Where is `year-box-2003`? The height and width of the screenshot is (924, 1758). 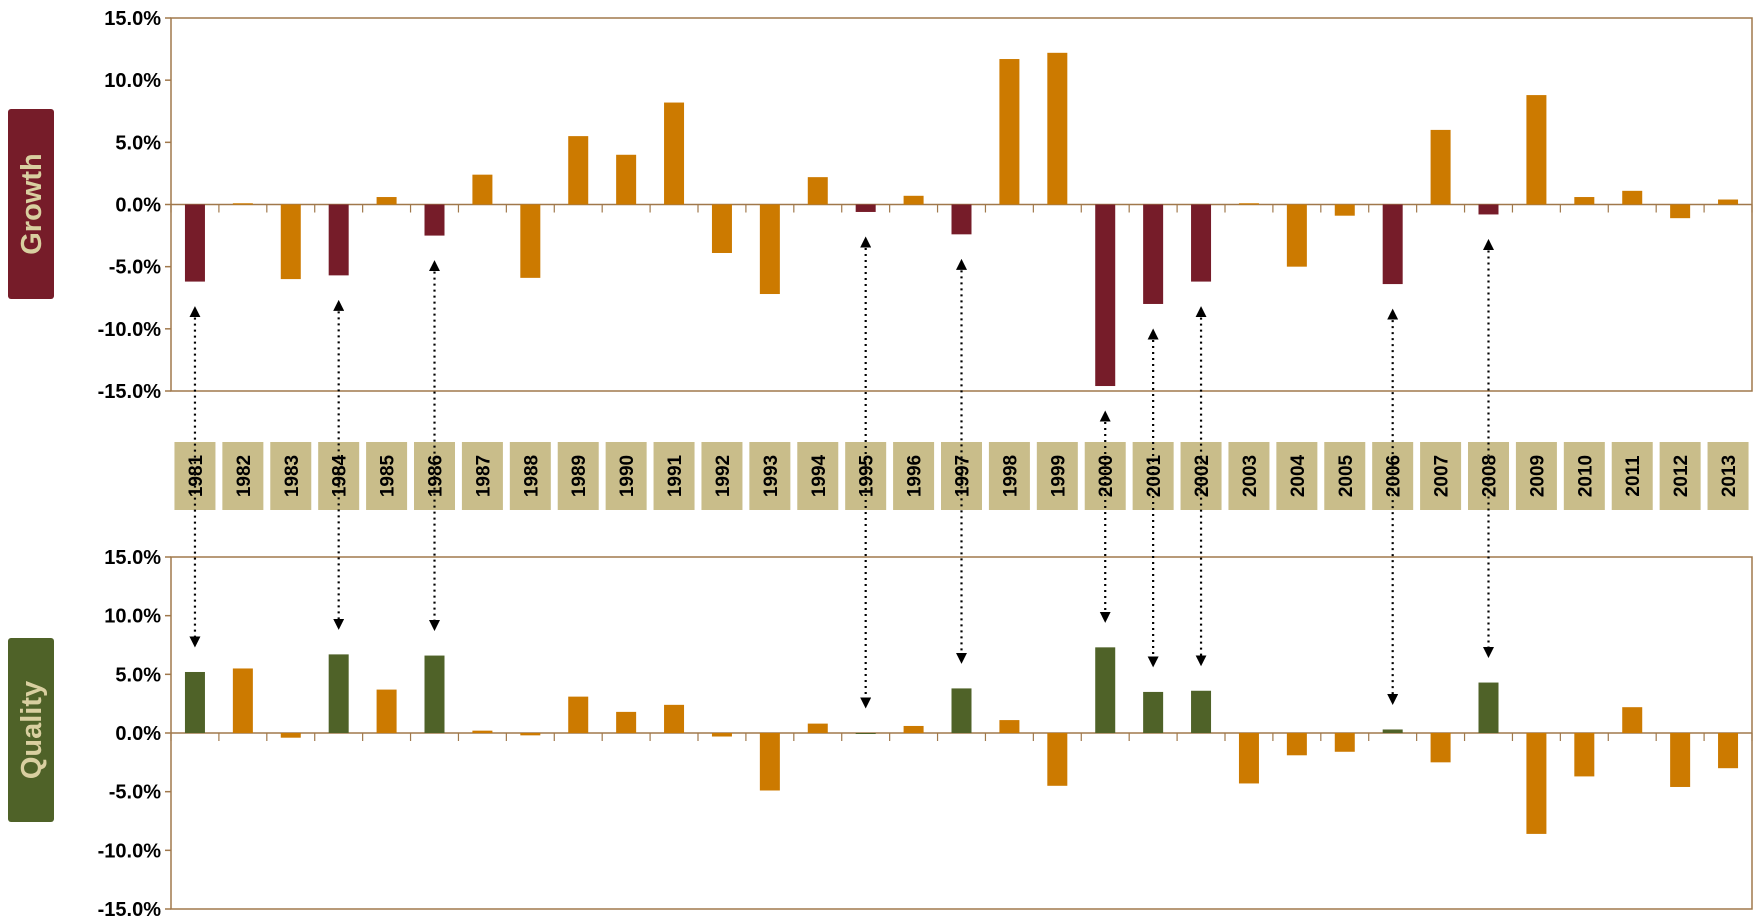
year-box-2003 is located at coordinates (1249, 476).